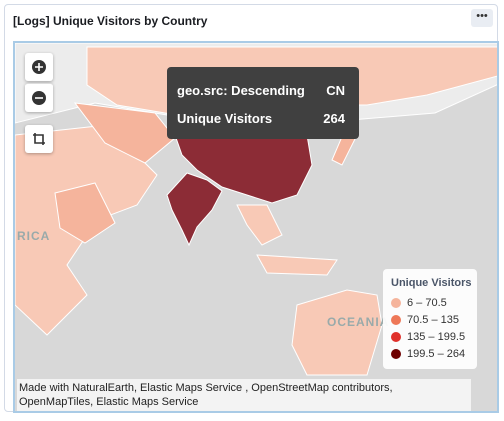 Image resolution: width=504 pixels, height=421 pixels. I want to click on legend-item: 70.5 – 135, so click(425, 320).